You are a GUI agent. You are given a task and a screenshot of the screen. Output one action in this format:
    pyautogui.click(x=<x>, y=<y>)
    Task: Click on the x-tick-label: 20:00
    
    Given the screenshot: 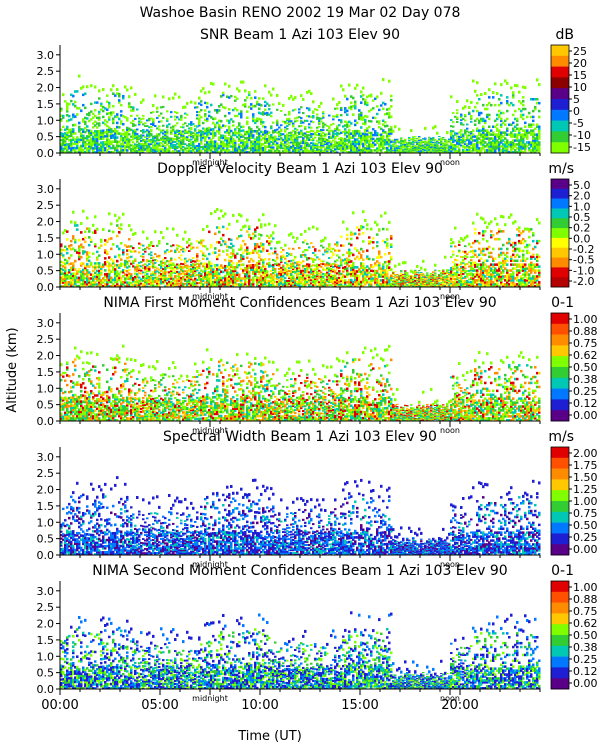 What is the action you would take?
    pyautogui.click(x=459, y=705)
    